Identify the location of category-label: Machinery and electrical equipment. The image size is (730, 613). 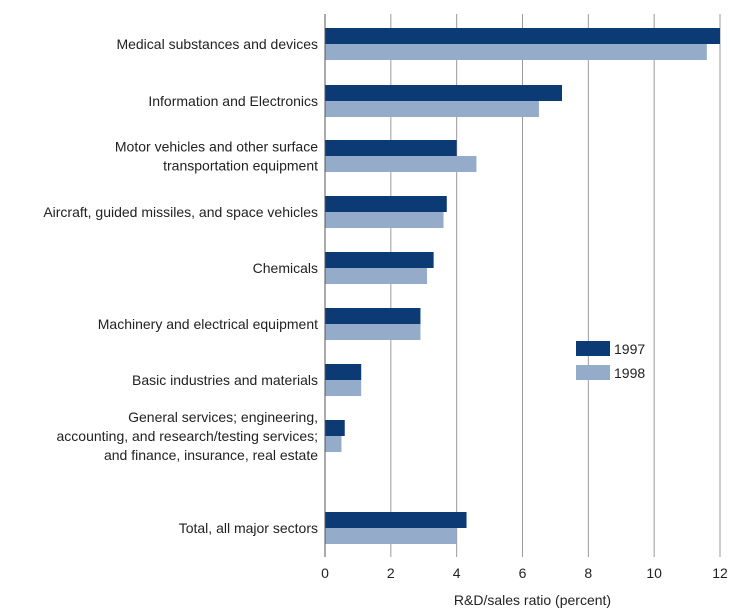
(208, 324).